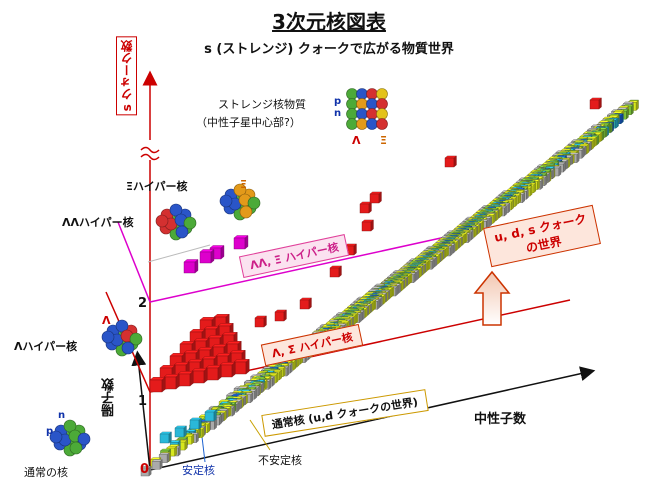 The width and height of the screenshot is (658, 493). I want to click on axis-break, so click(150, 153).